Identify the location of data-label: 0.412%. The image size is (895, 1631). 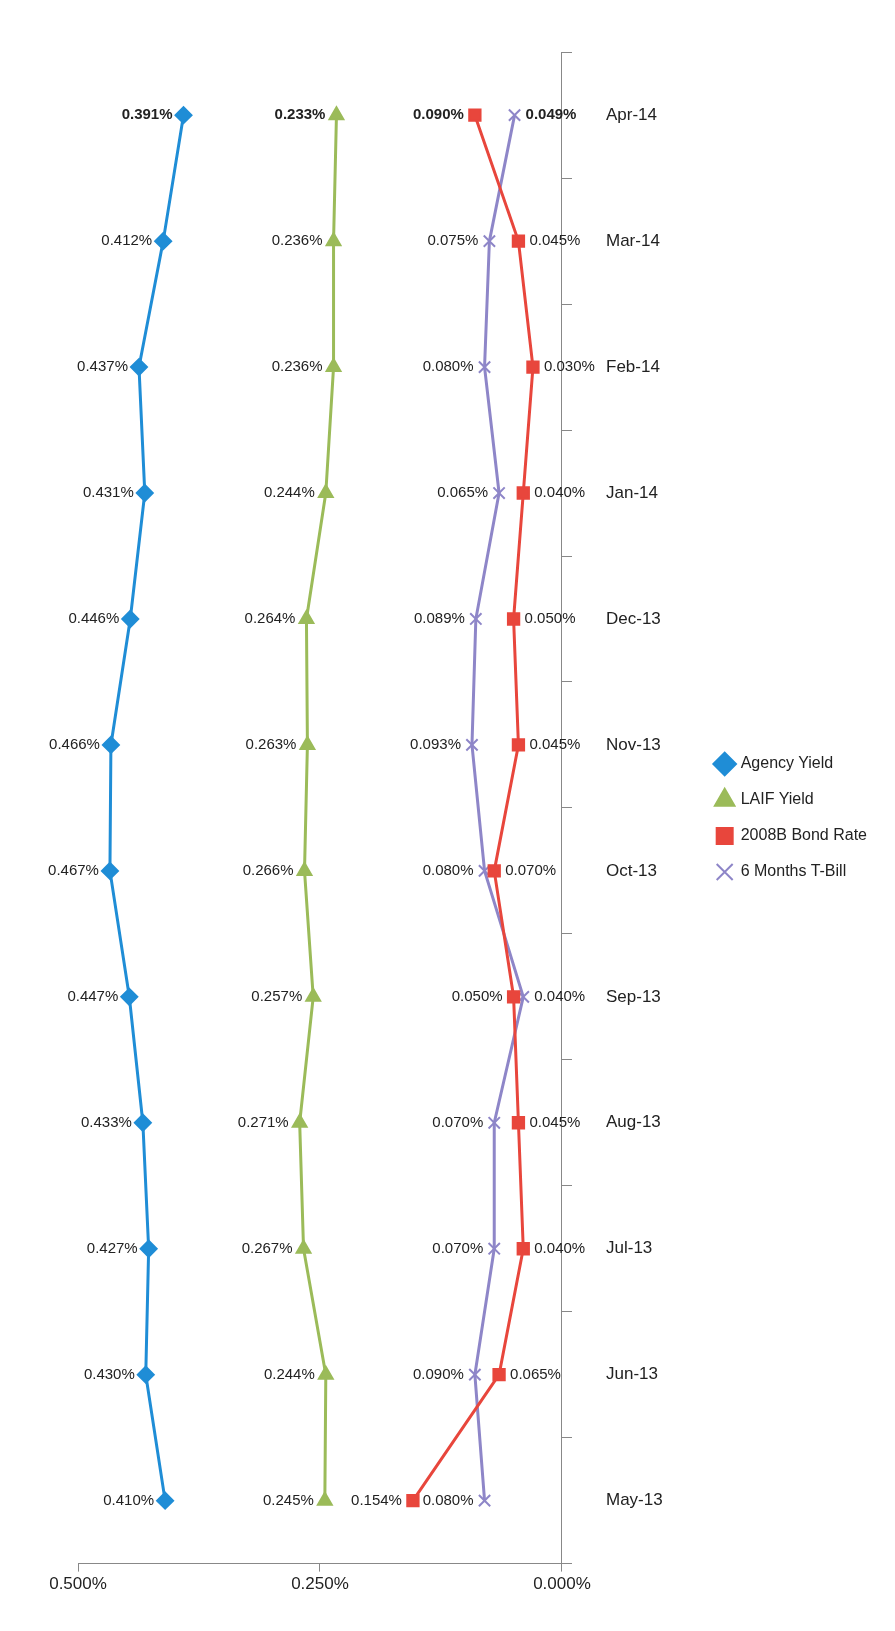
(127, 240).